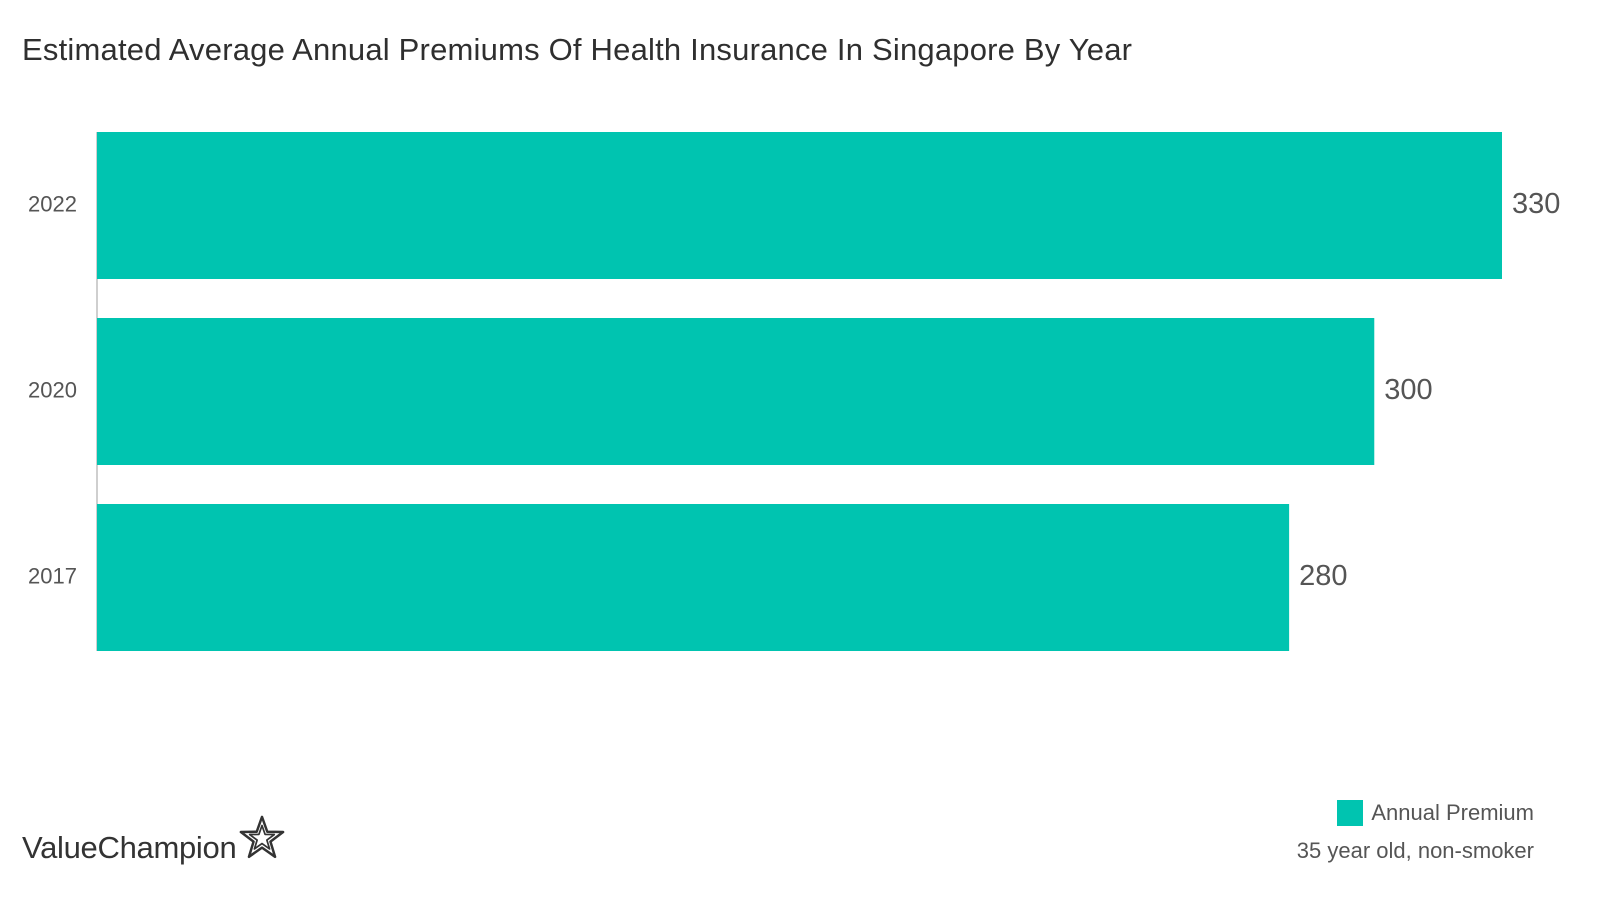 This screenshot has width=1600, height=897. I want to click on y-tick-label: 2022, so click(52, 203).